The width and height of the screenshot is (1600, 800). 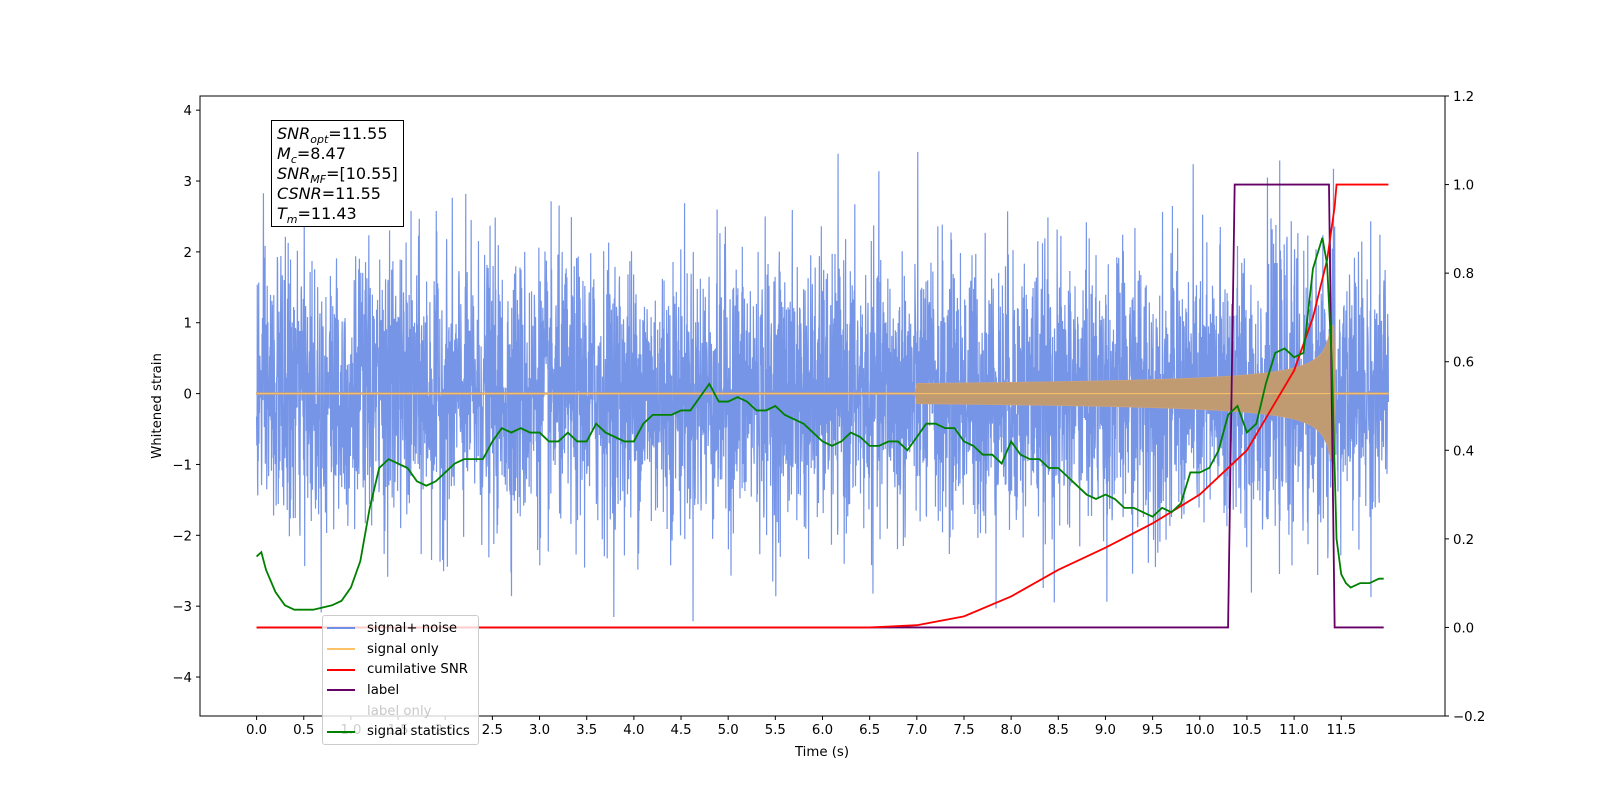 I want to click on y-right-tick-label: −0.2, so click(x=1469, y=717).